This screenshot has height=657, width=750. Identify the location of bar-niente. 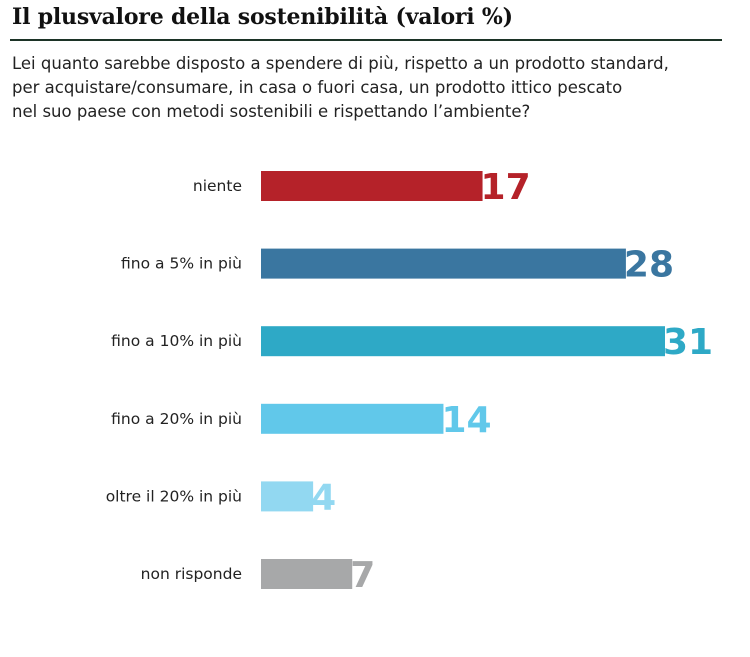
(372, 186).